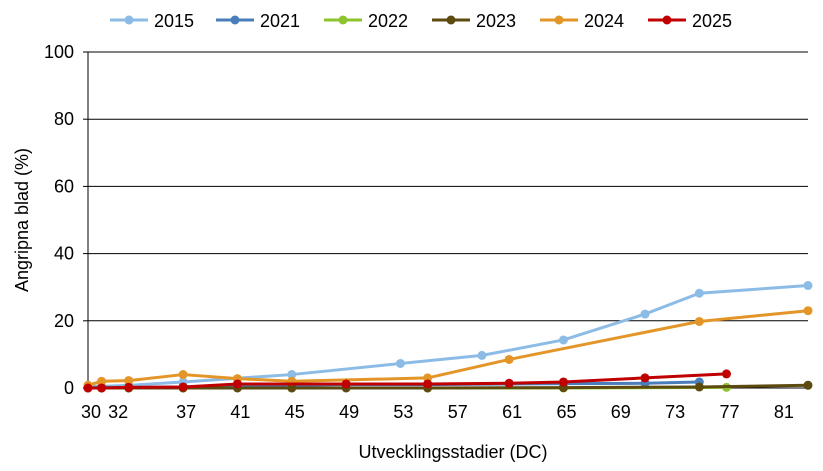  I want to click on legend: 2015 2021 2022 2023 2024 2025, so click(421, 21).